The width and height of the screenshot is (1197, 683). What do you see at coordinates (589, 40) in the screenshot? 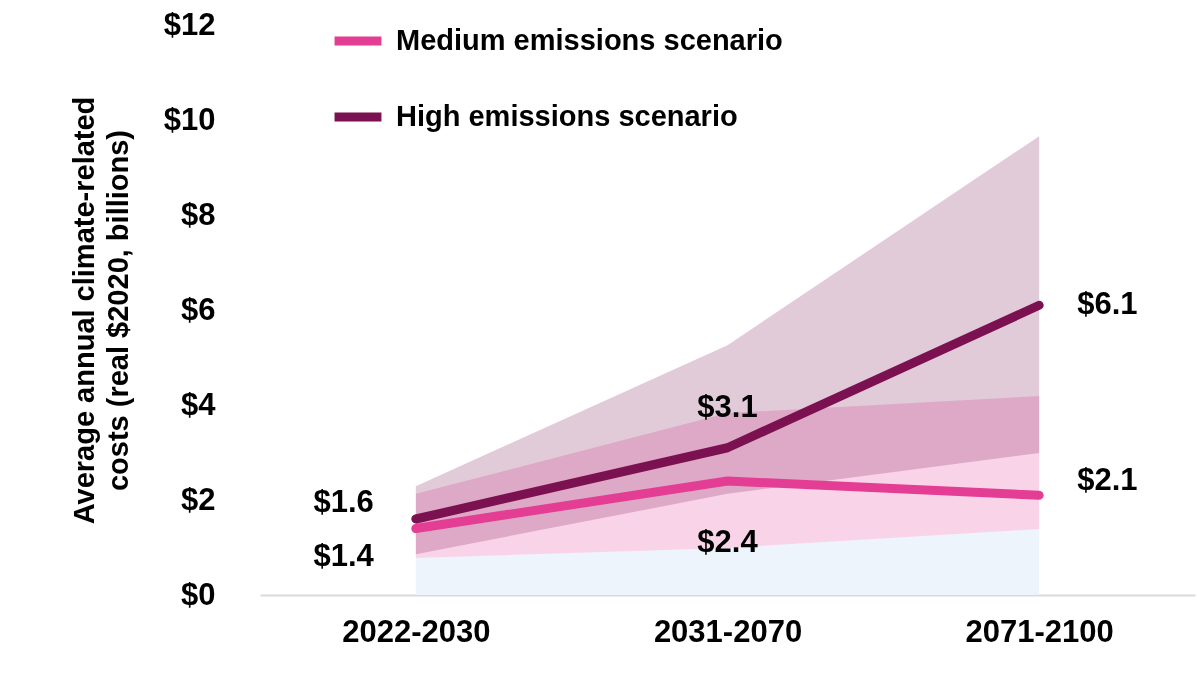
I see `legend-label: Medium emissions scenario` at bounding box center [589, 40].